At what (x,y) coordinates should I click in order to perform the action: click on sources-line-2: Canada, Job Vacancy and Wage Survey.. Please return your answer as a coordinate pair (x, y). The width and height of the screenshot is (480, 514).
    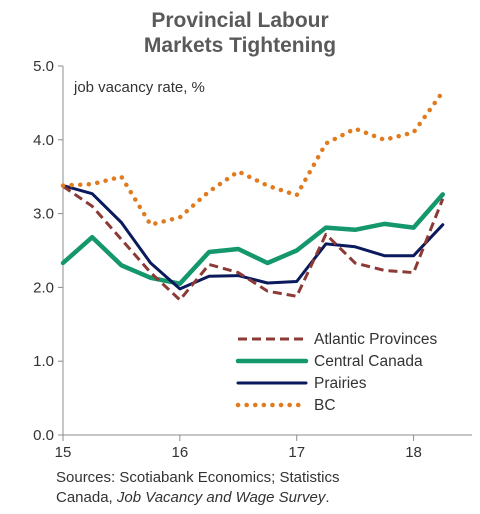
    Looking at the image, I should click on (266, 498).